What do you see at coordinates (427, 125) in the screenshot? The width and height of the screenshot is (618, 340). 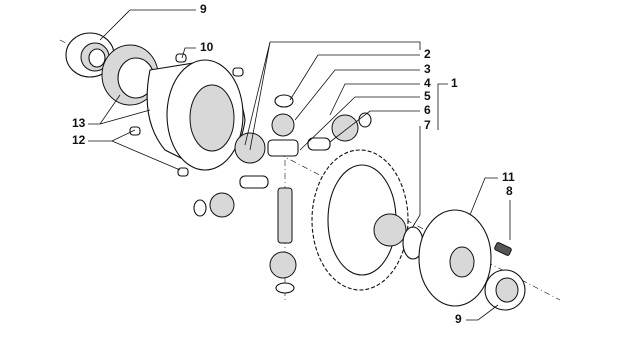 I see `callout: 7` at bounding box center [427, 125].